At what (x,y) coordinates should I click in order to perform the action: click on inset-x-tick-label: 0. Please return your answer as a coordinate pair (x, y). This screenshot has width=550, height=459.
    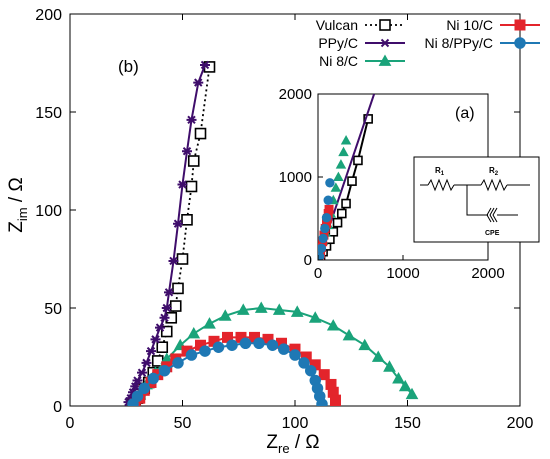
    Looking at the image, I should click on (318, 273).